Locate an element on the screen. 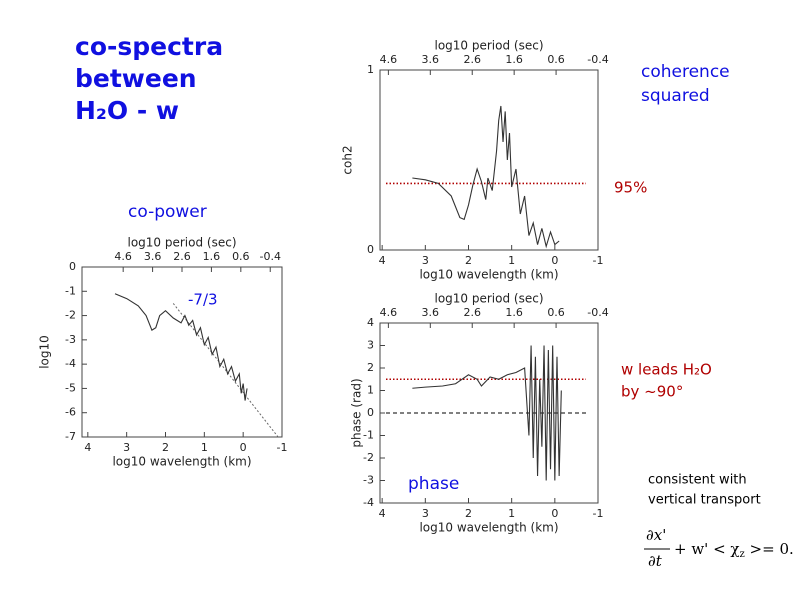 The height and width of the screenshot is (600, 800). y-tick-label: -7 is located at coordinates (70, 436).